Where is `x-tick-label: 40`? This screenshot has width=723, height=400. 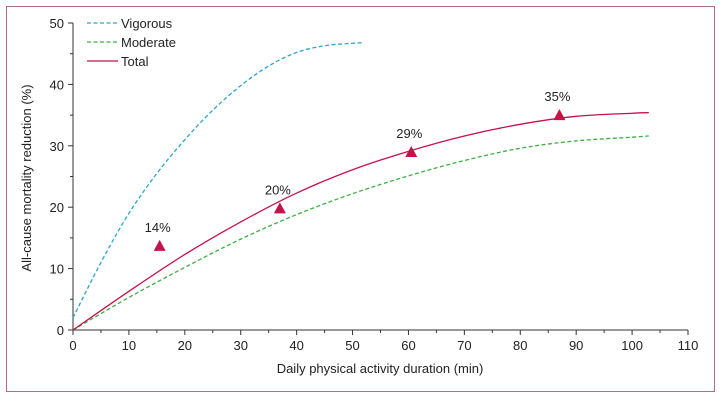 x-tick-label: 40 is located at coordinates (296, 345).